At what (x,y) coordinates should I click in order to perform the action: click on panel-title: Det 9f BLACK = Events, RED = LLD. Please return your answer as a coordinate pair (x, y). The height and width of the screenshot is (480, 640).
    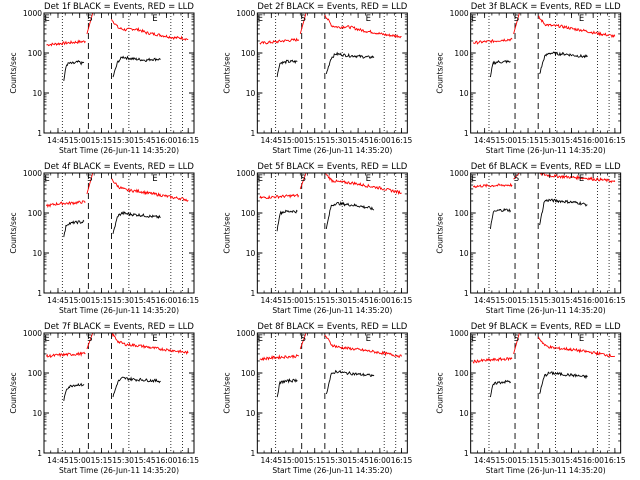
    Looking at the image, I should click on (546, 327).